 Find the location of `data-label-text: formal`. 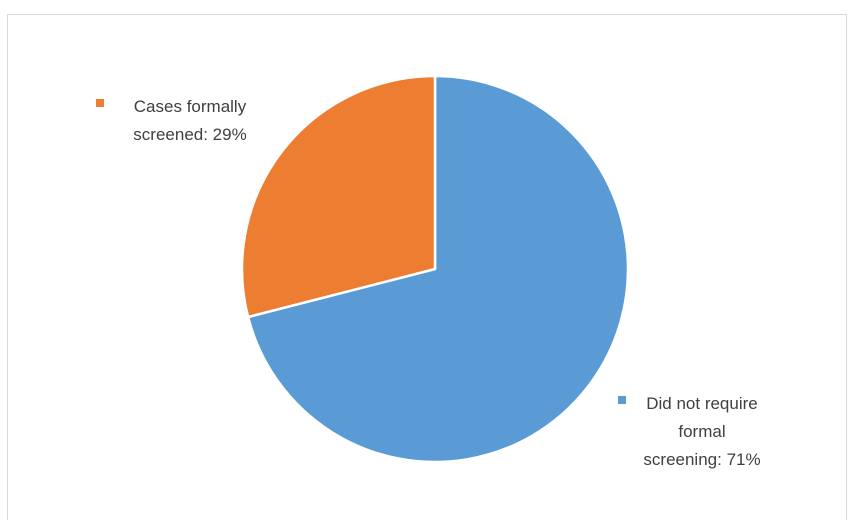

data-label-text: formal is located at coordinates (701, 431).